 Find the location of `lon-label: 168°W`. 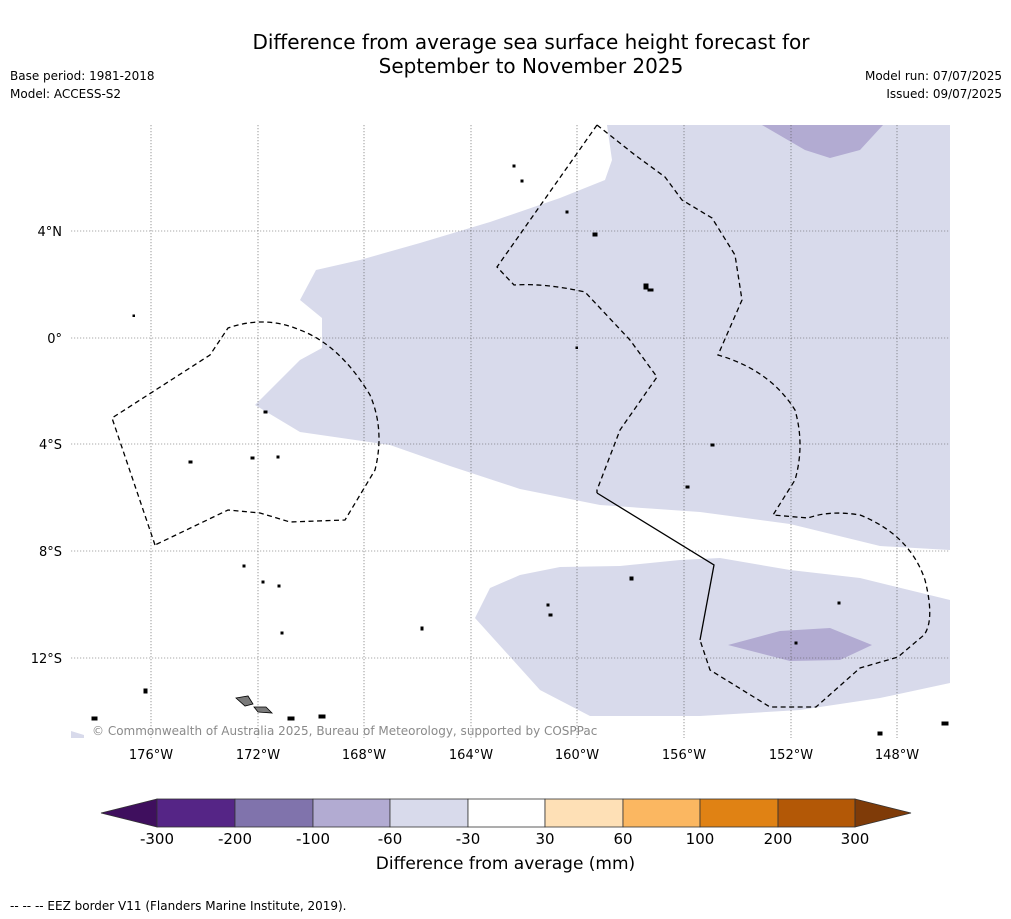

lon-label: 168°W is located at coordinates (364, 755).